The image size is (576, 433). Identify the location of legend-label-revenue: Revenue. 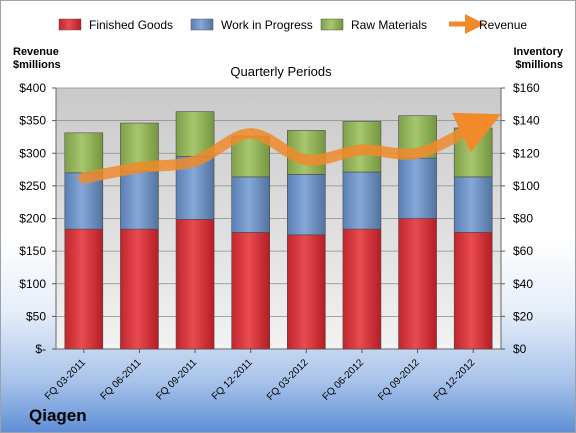
(503, 25).